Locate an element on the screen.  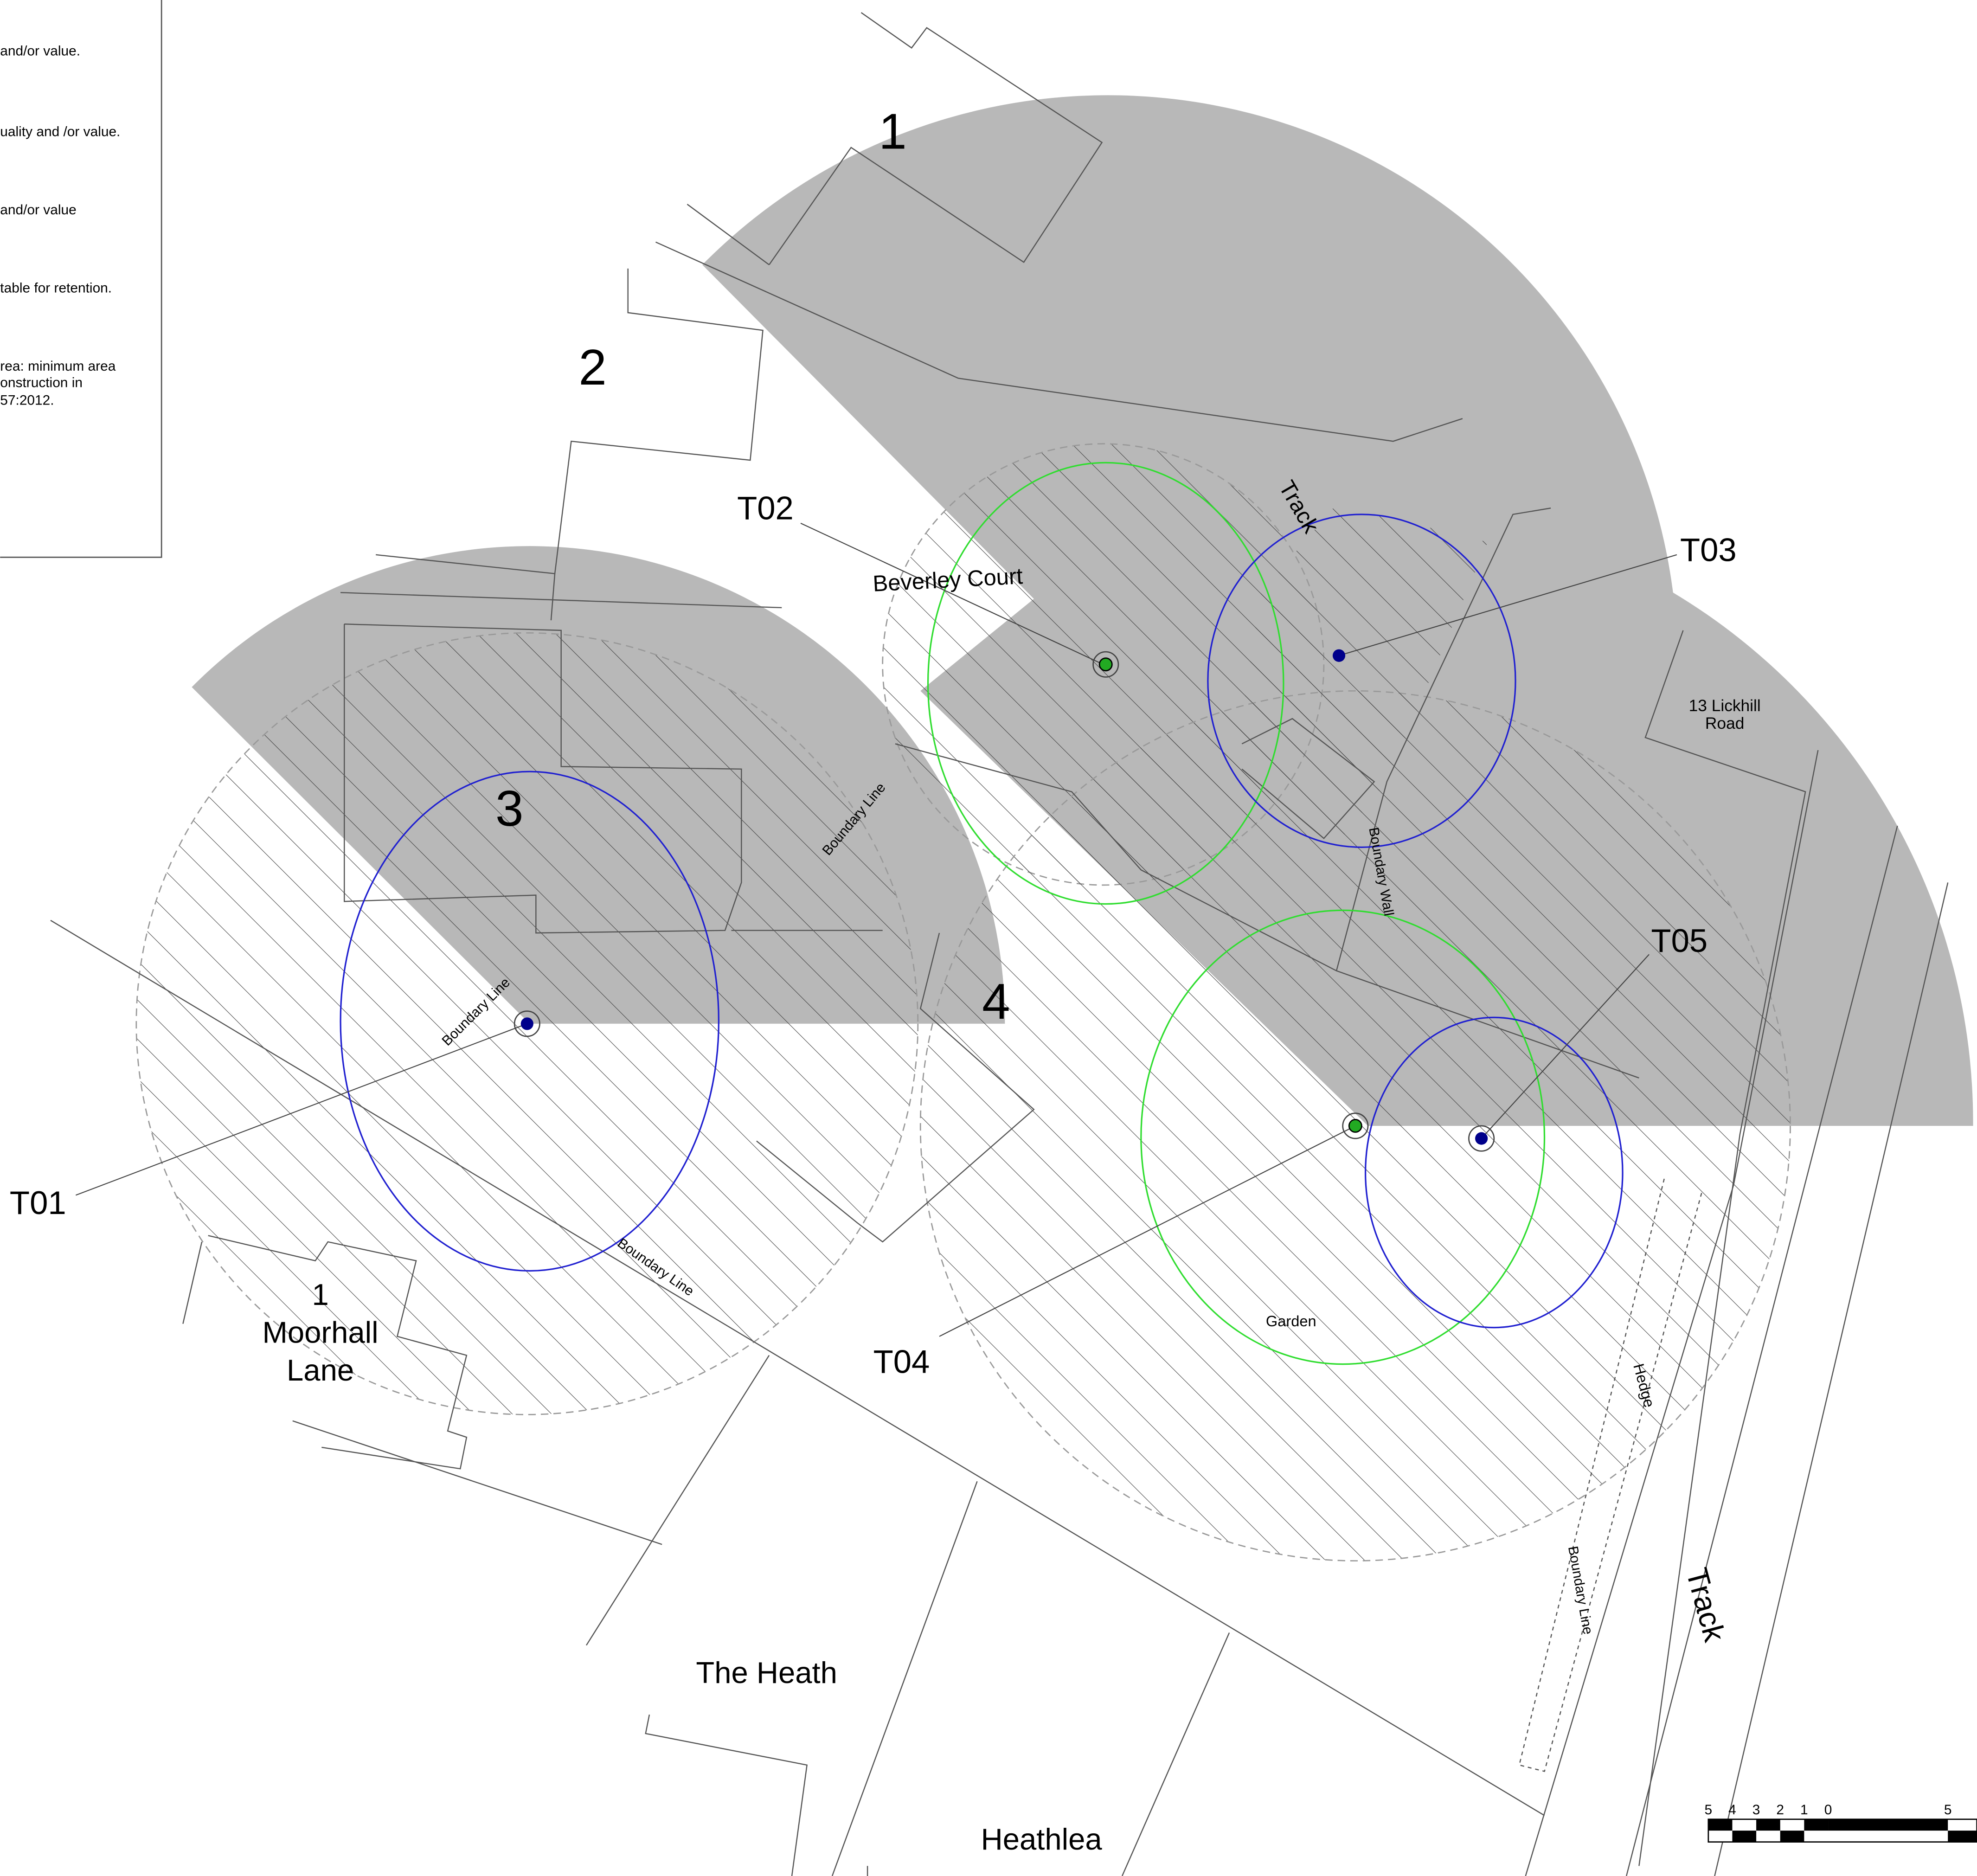
place-label: Road is located at coordinates (1725, 723).